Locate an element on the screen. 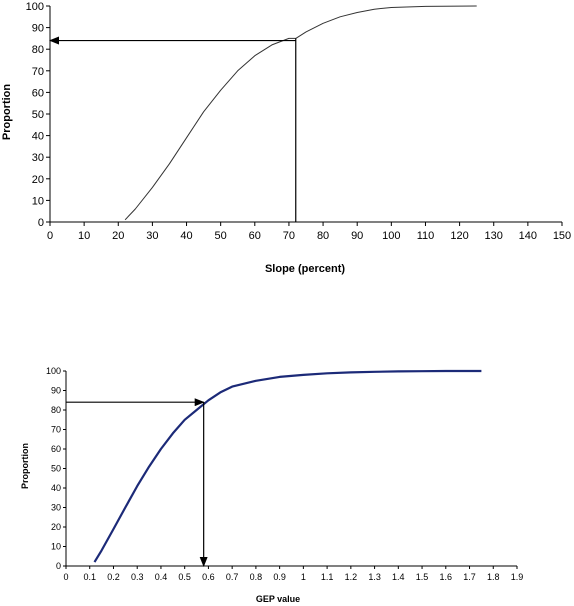 The image size is (574, 606). chart-bottom-y-tick-label: 0 is located at coordinates (58, 566).